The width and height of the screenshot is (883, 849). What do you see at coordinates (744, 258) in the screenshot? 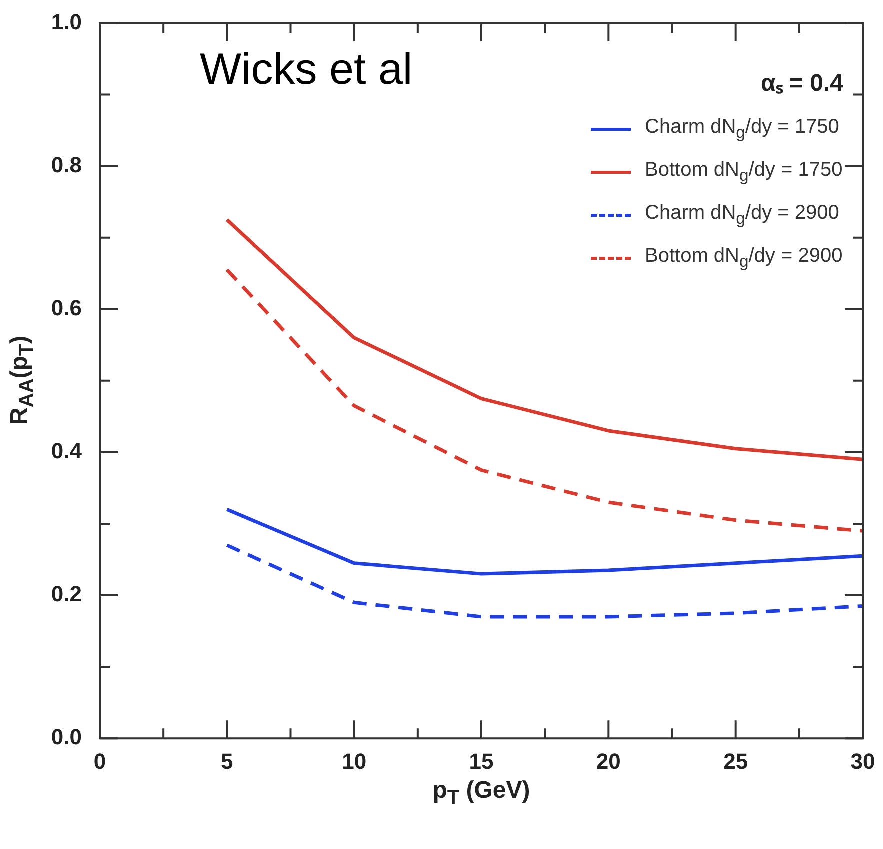
I see `legend-label: Bottom dN$_{g}$/dy = 2900` at bounding box center [744, 258].